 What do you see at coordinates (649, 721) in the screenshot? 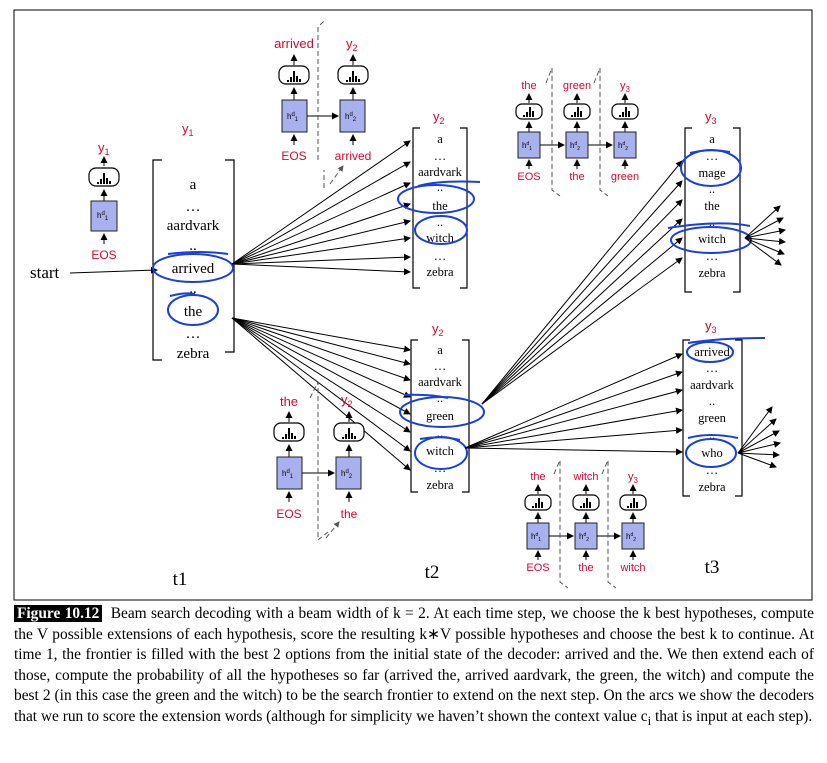
I see `caption-subscript: i` at bounding box center [649, 721].